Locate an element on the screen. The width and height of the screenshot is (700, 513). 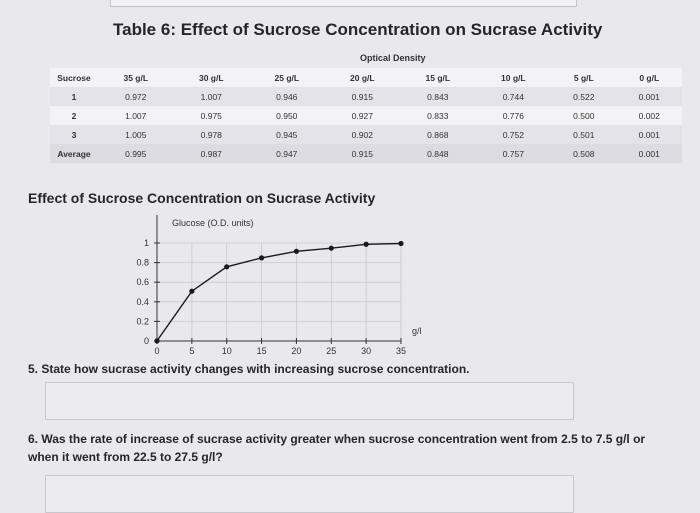
y-tick-label: 1 is located at coordinates (146, 243).